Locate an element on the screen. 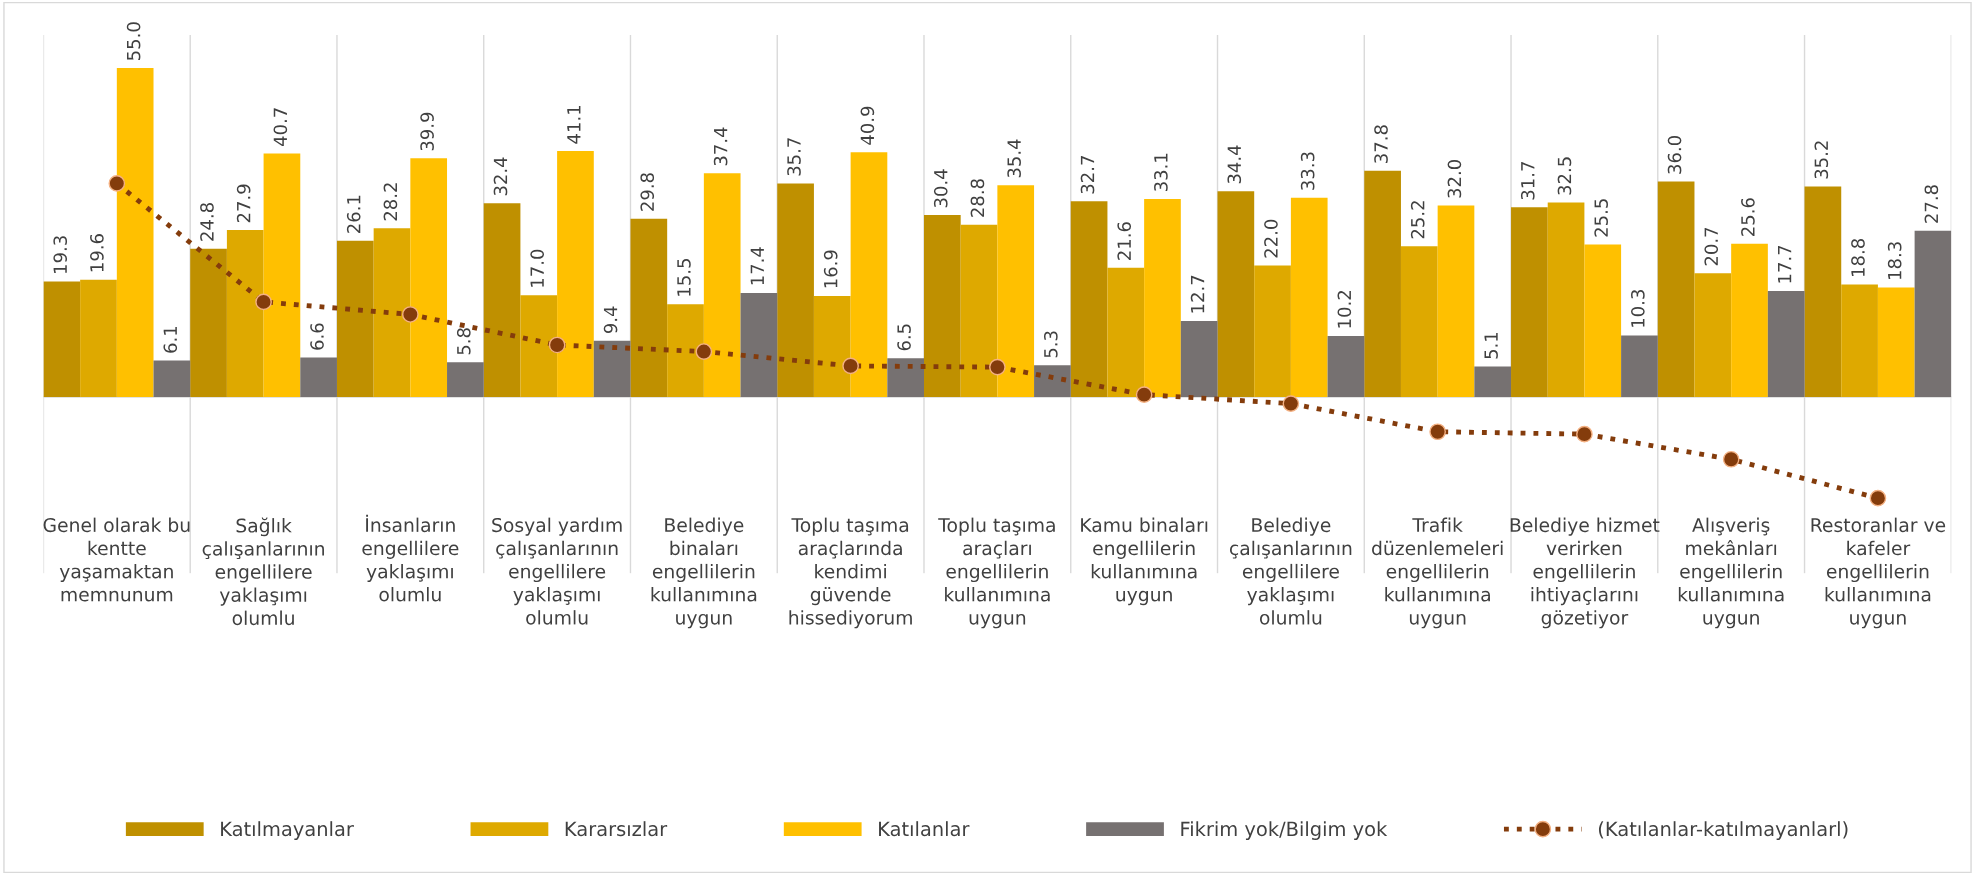  data-label: 28.2 is located at coordinates (390, 202).